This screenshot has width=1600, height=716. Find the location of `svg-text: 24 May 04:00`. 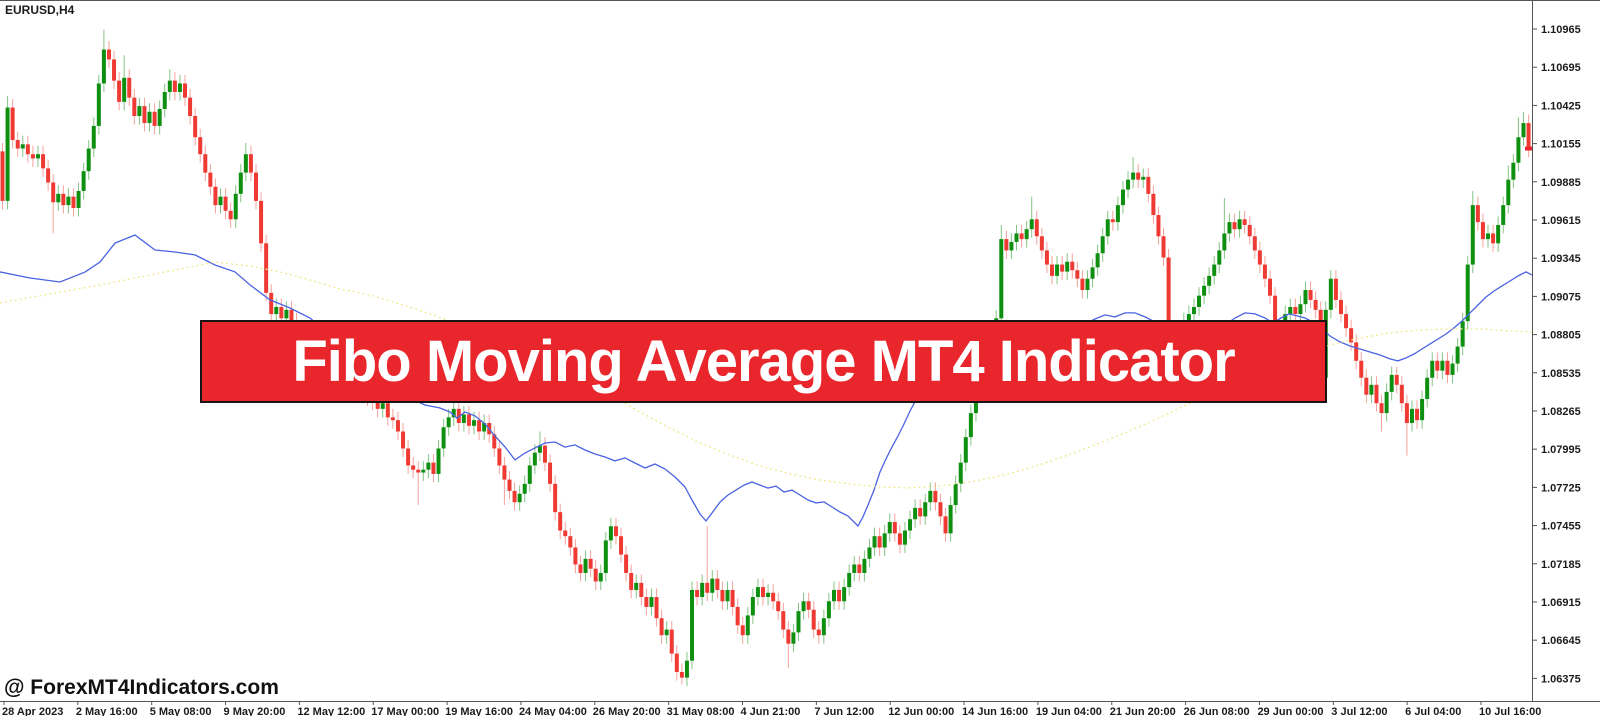

svg-text: 24 May 04:00 is located at coordinates (553, 711).